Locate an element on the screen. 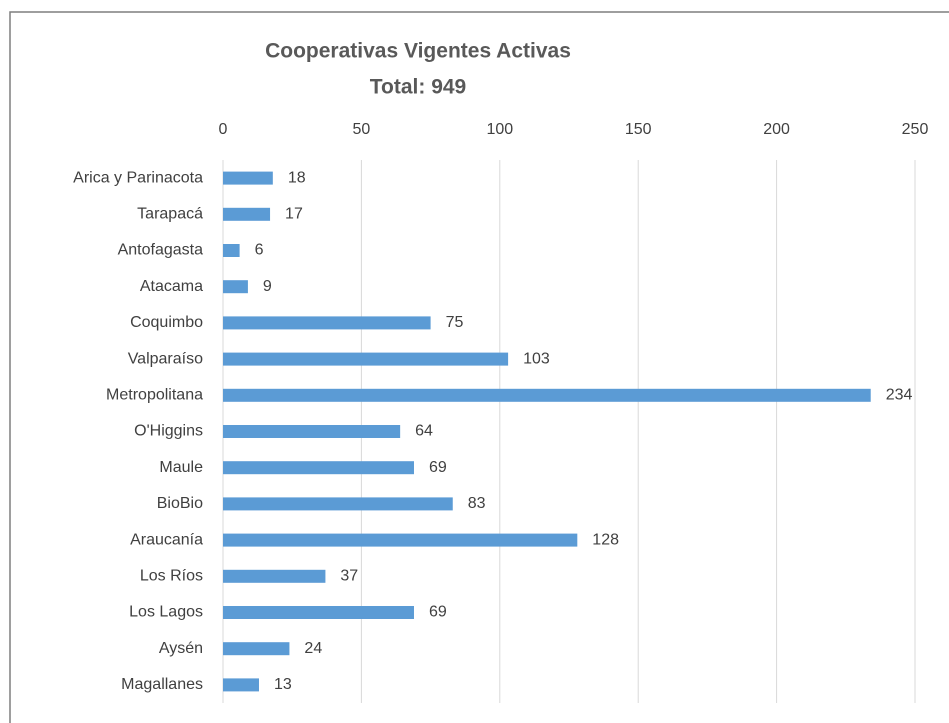 This screenshot has height=723, width=949. y-tick-label: BioBio is located at coordinates (180, 503).